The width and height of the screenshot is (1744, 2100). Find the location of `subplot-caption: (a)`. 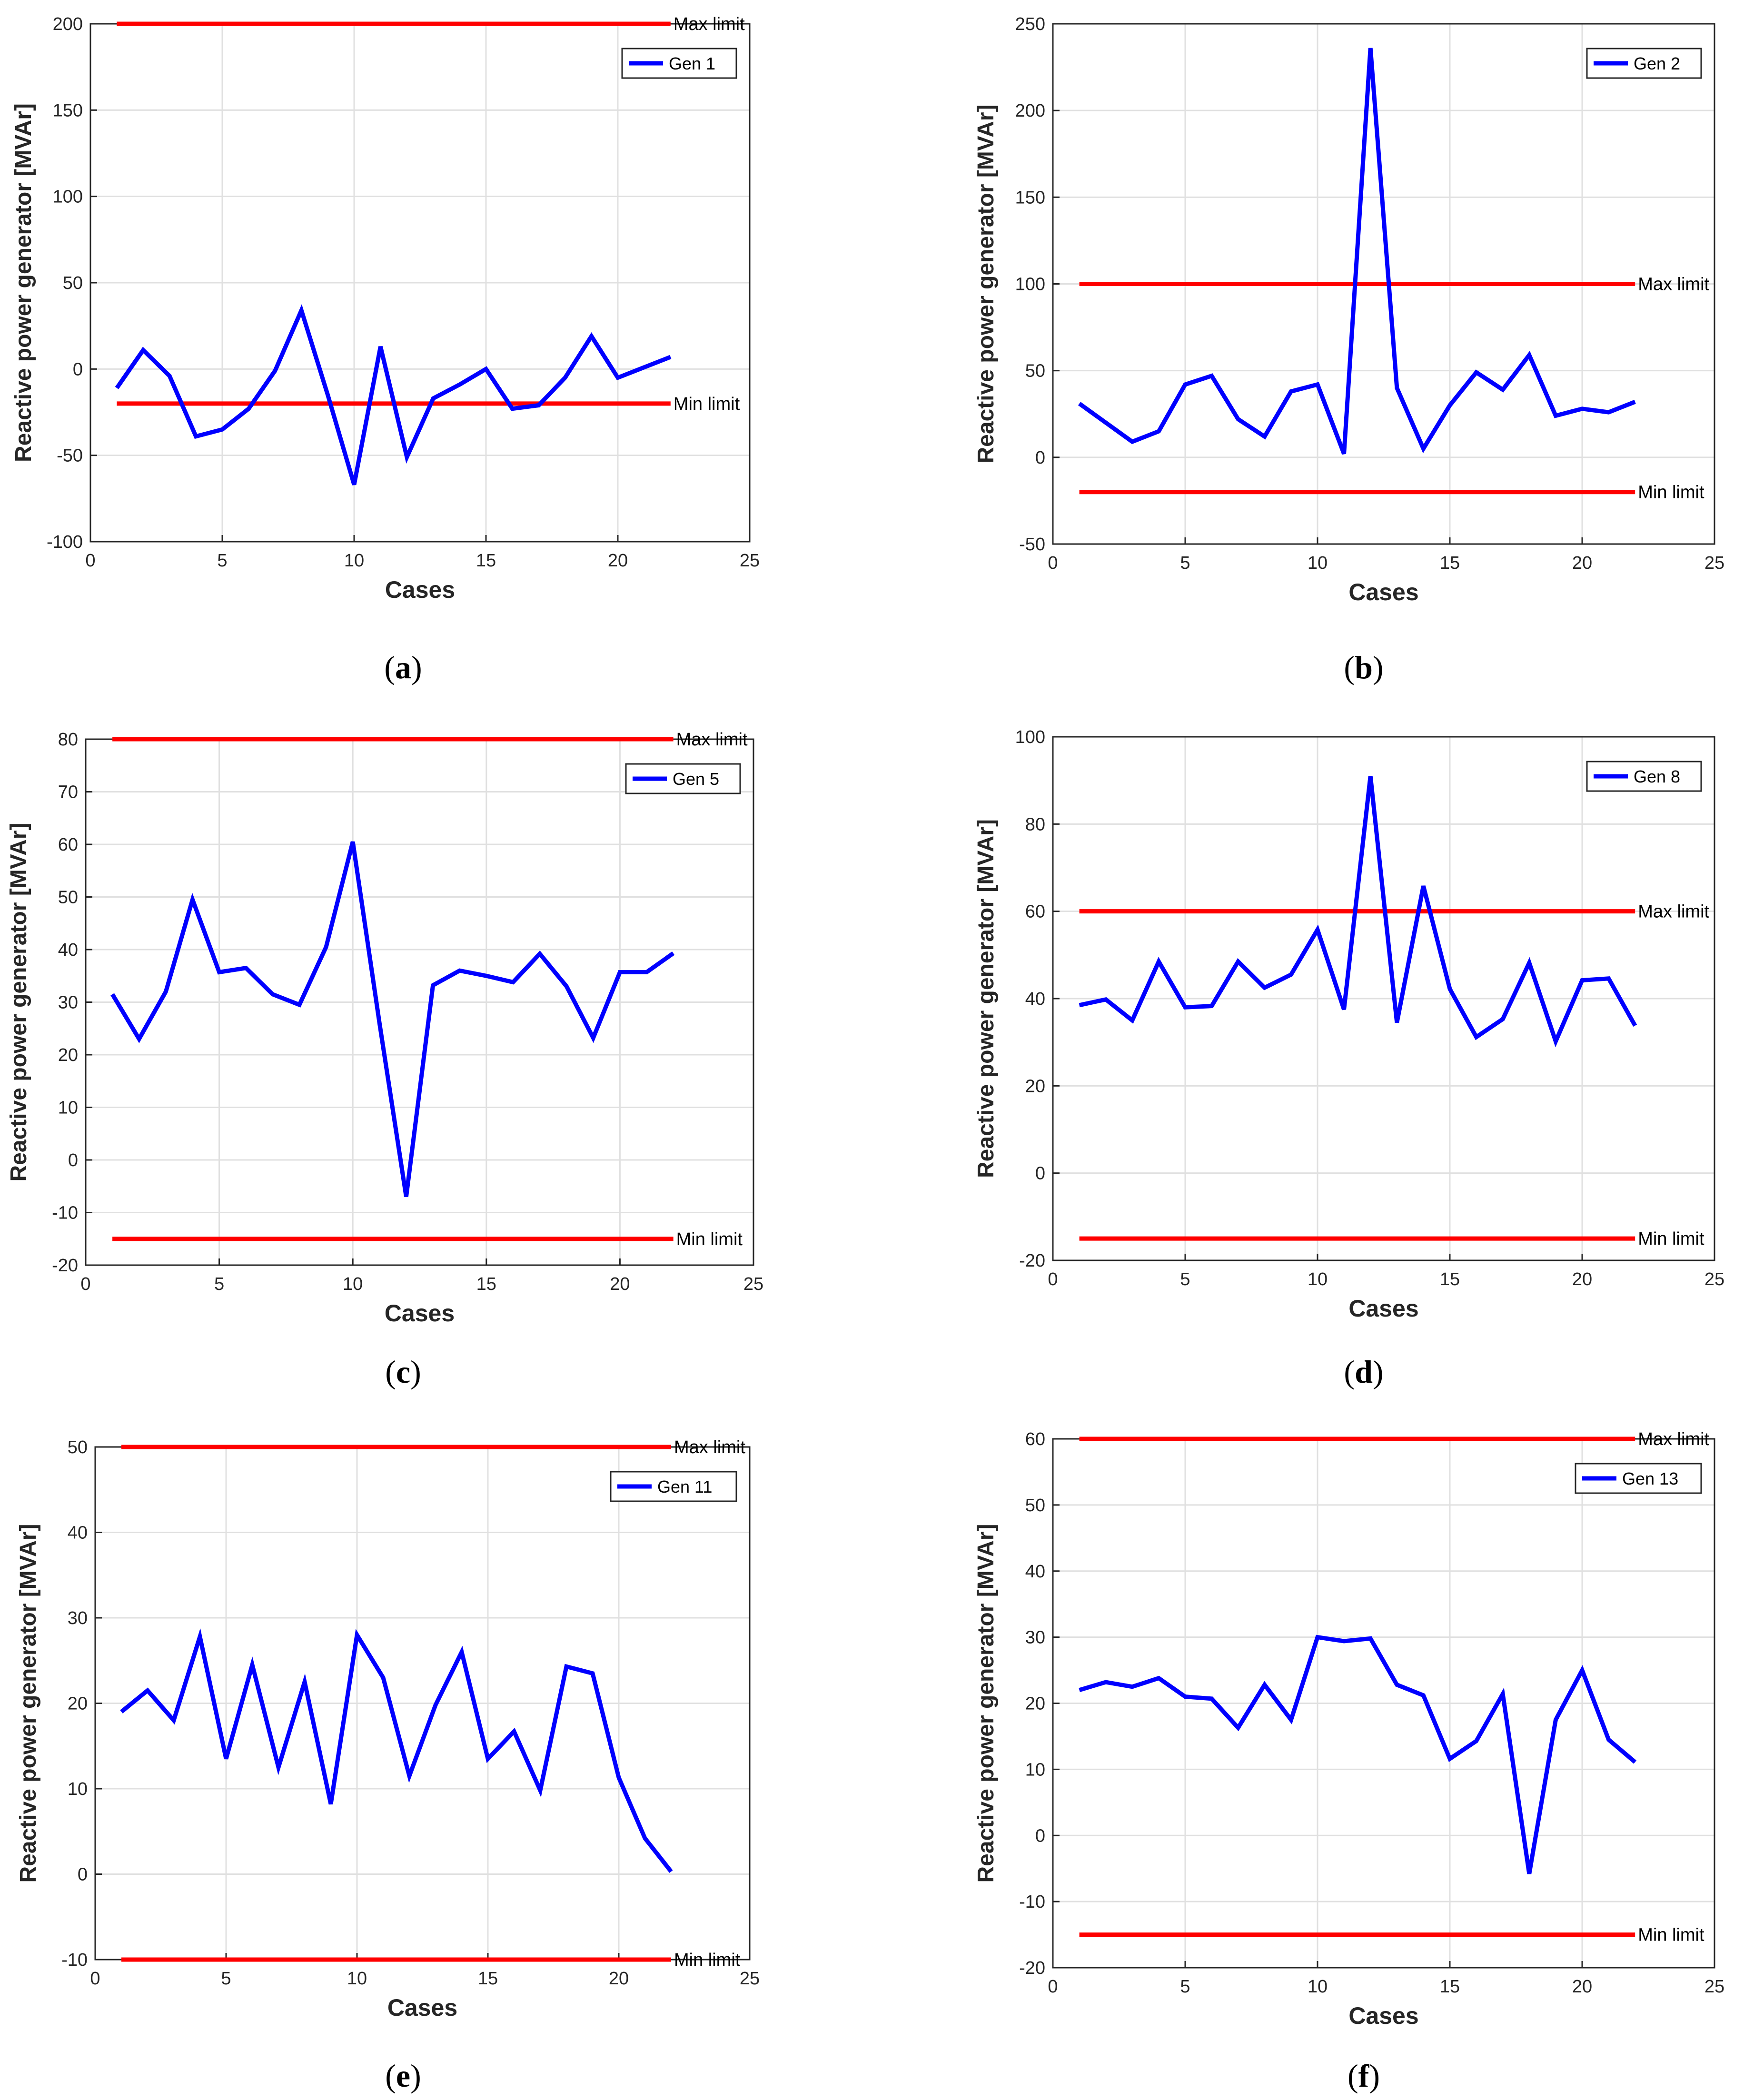

subplot-caption: (a) is located at coordinates (403, 667).